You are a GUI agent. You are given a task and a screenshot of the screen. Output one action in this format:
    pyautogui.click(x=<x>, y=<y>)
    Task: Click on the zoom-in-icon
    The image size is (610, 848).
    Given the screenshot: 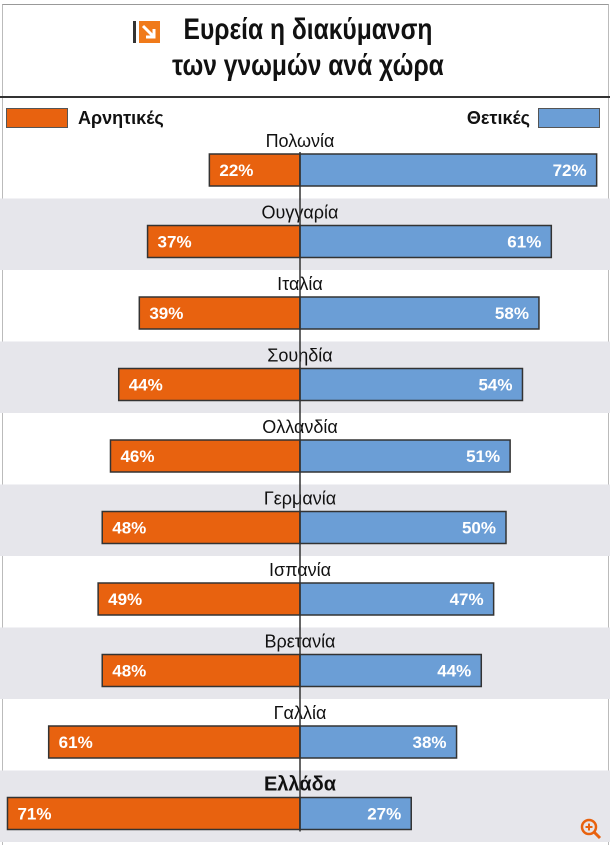 What is the action you would take?
    pyautogui.click(x=591, y=829)
    